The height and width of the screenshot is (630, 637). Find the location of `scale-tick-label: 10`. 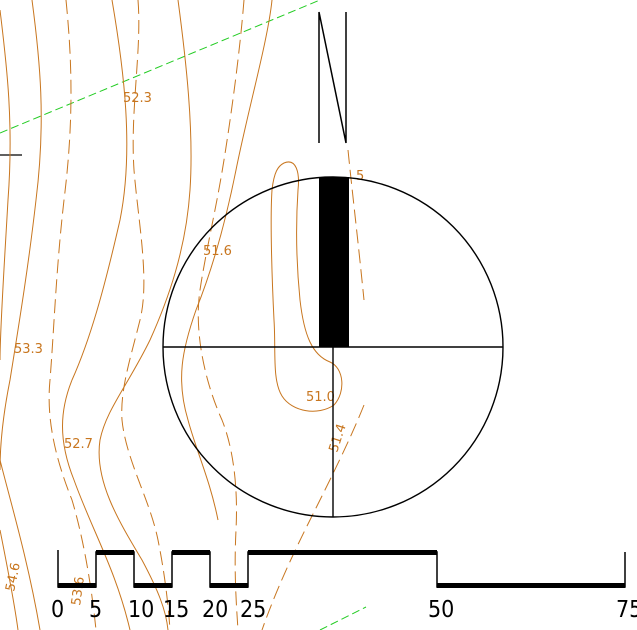

scale-tick-label: 10 is located at coordinates (141, 610).